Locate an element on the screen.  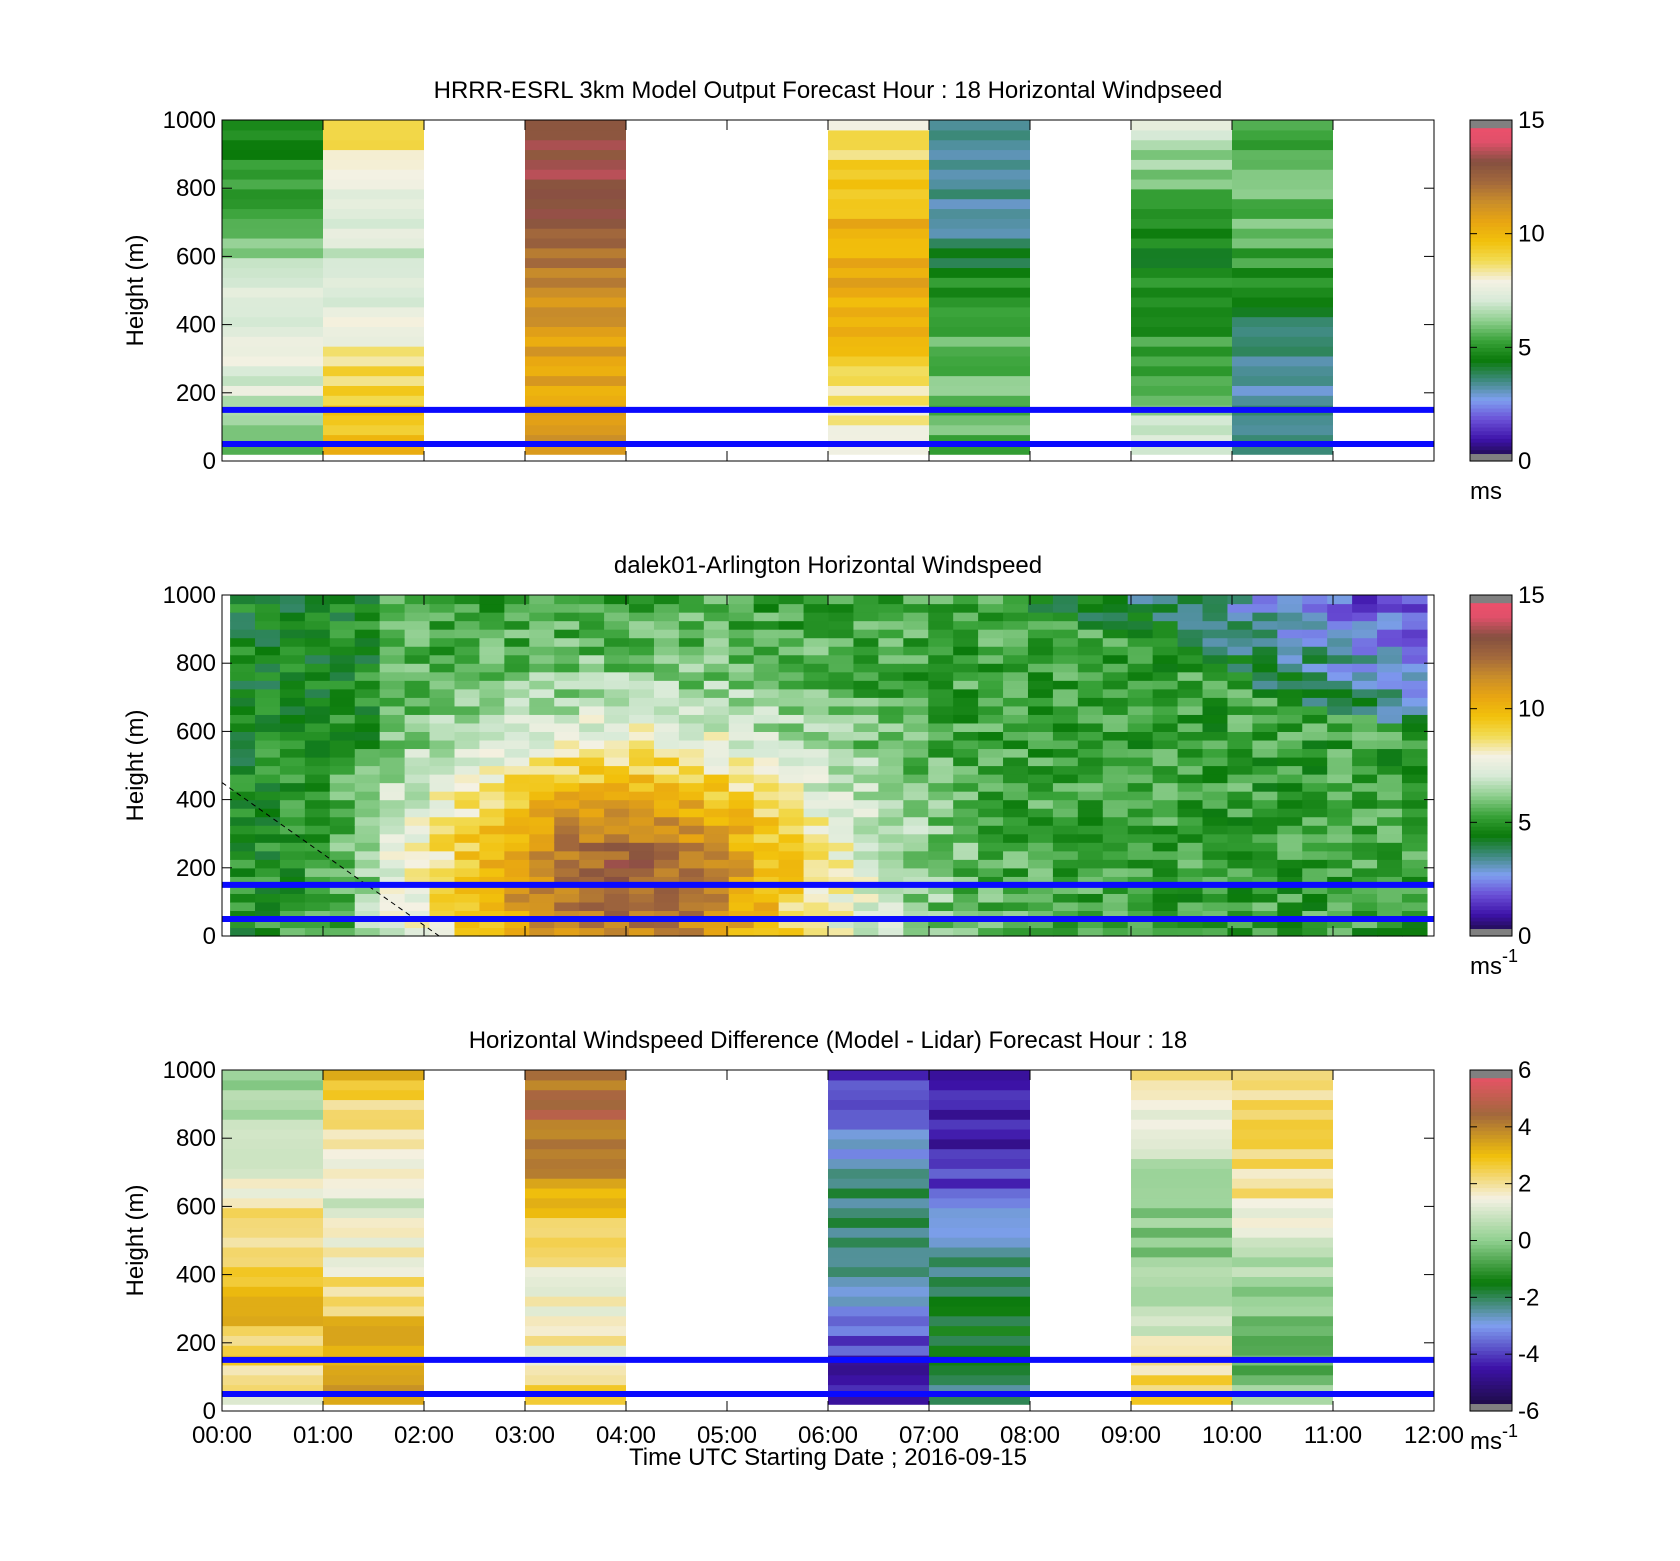
colorbar-frame is located at coordinates (1491, 290).